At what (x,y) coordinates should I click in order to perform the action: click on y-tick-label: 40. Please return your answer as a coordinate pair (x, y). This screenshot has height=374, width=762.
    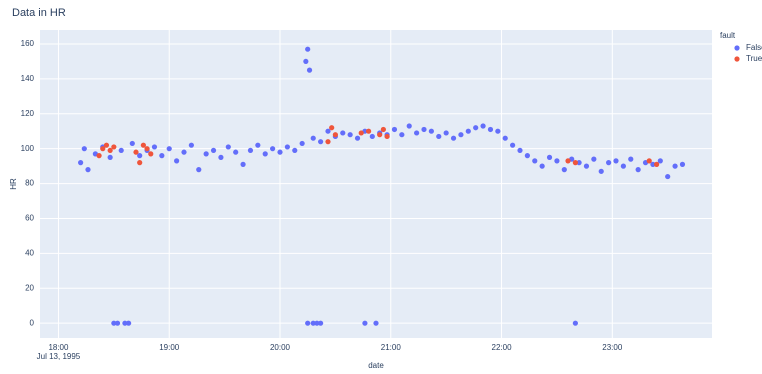
    Looking at the image, I should click on (29, 252).